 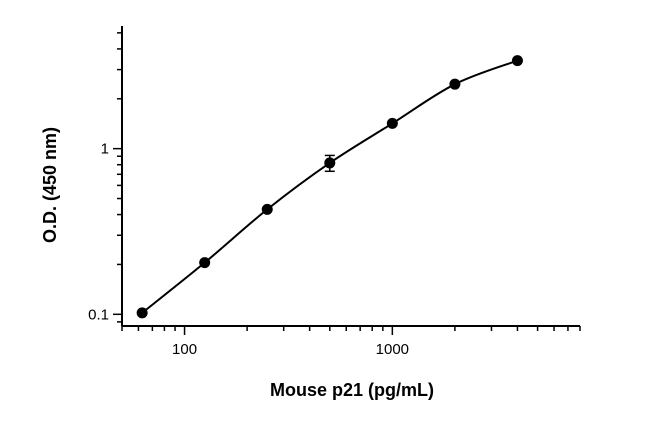 What do you see at coordinates (184, 349) in the screenshot?
I see `x-tick-label: 100` at bounding box center [184, 349].